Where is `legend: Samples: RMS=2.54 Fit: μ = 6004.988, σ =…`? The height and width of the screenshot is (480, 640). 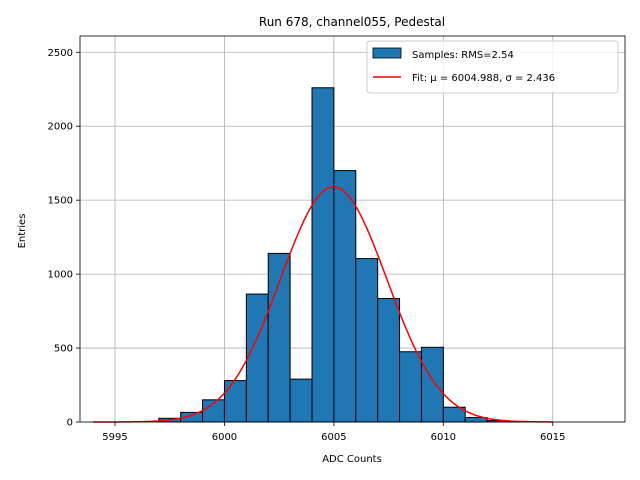
legend: Samples: RMS=2.54 Fit: μ = 6004.988, σ =… is located at coordinates (492, 67).